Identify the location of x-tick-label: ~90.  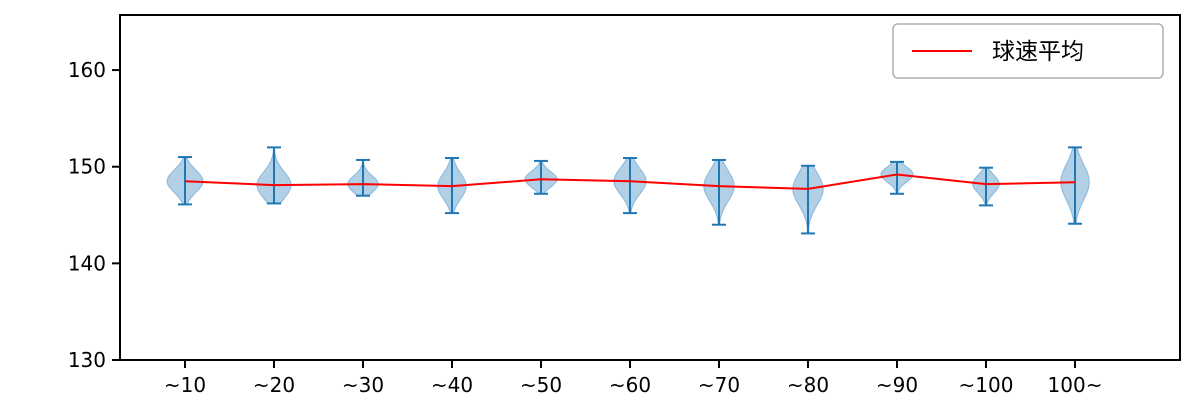
(897, 385).